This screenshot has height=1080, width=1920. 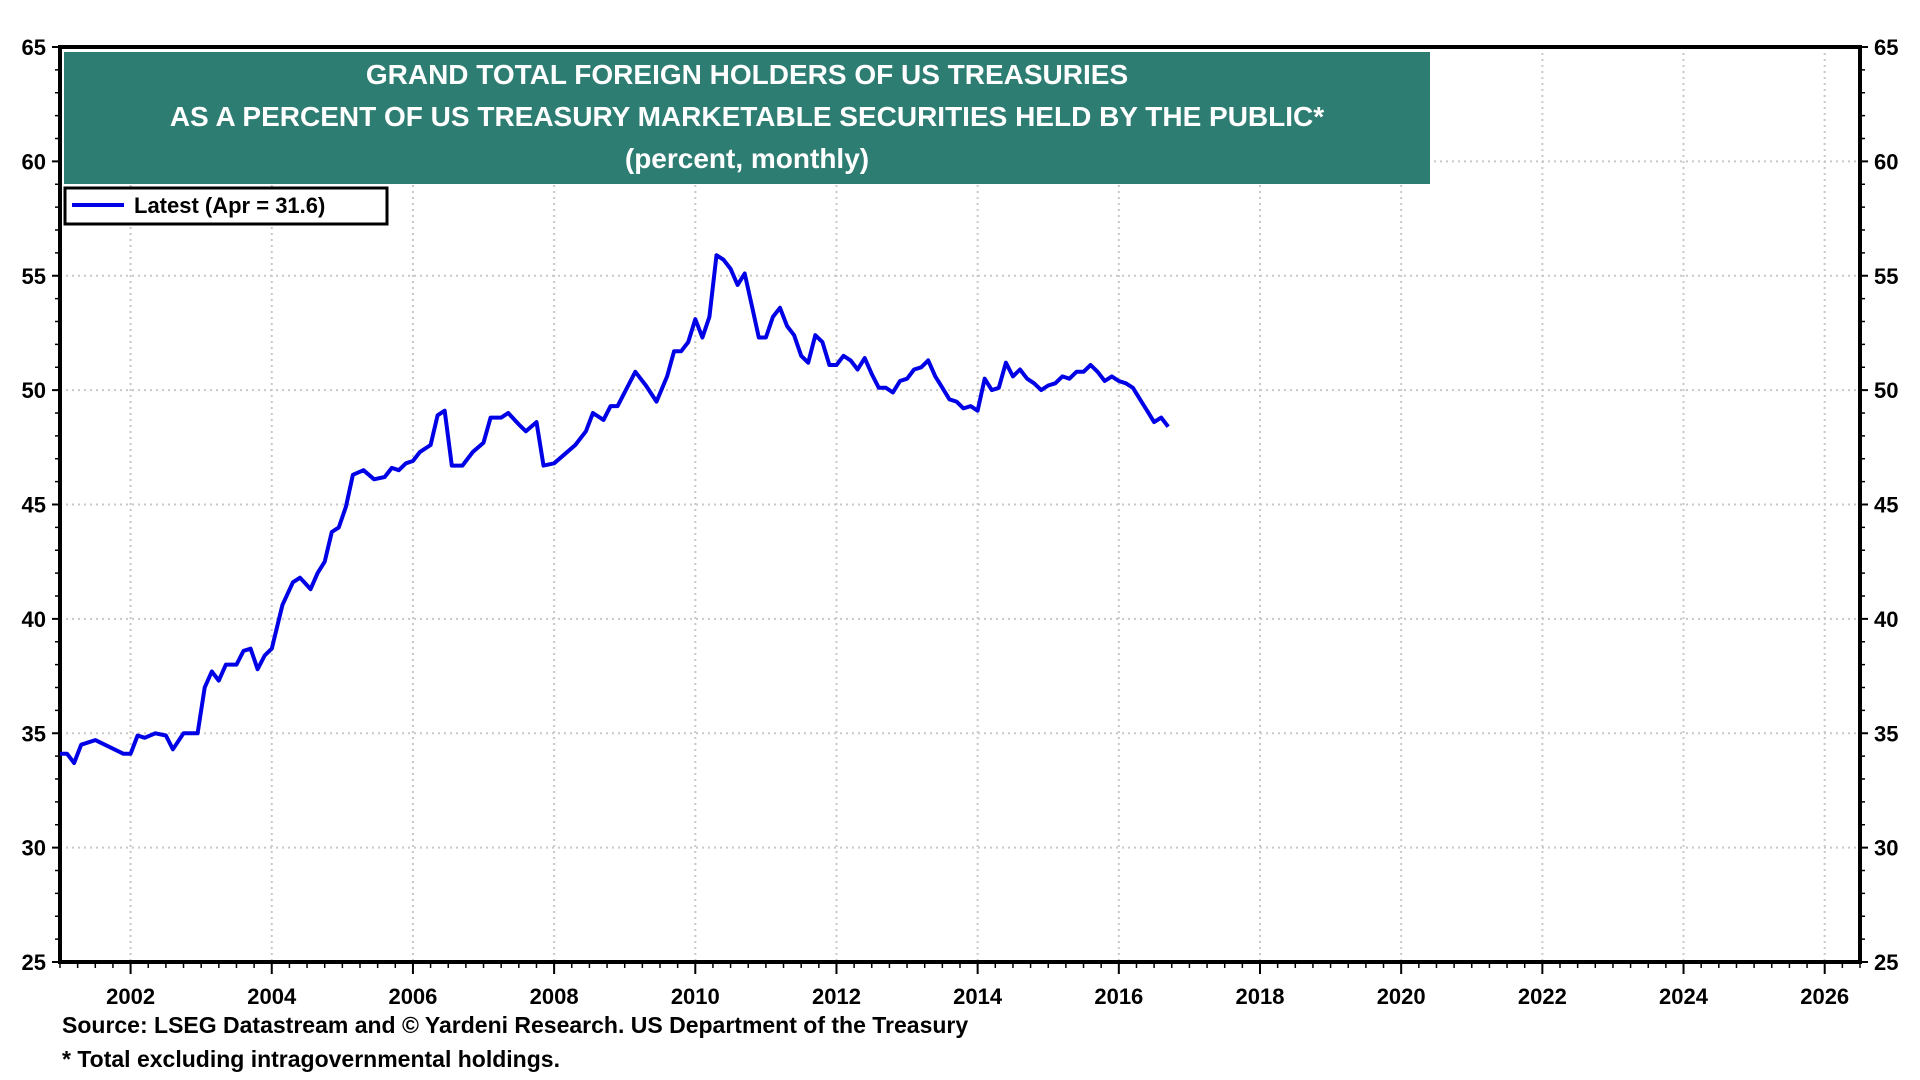 I want to click on x-tick-label: 2012, so click(x=836, y=996).